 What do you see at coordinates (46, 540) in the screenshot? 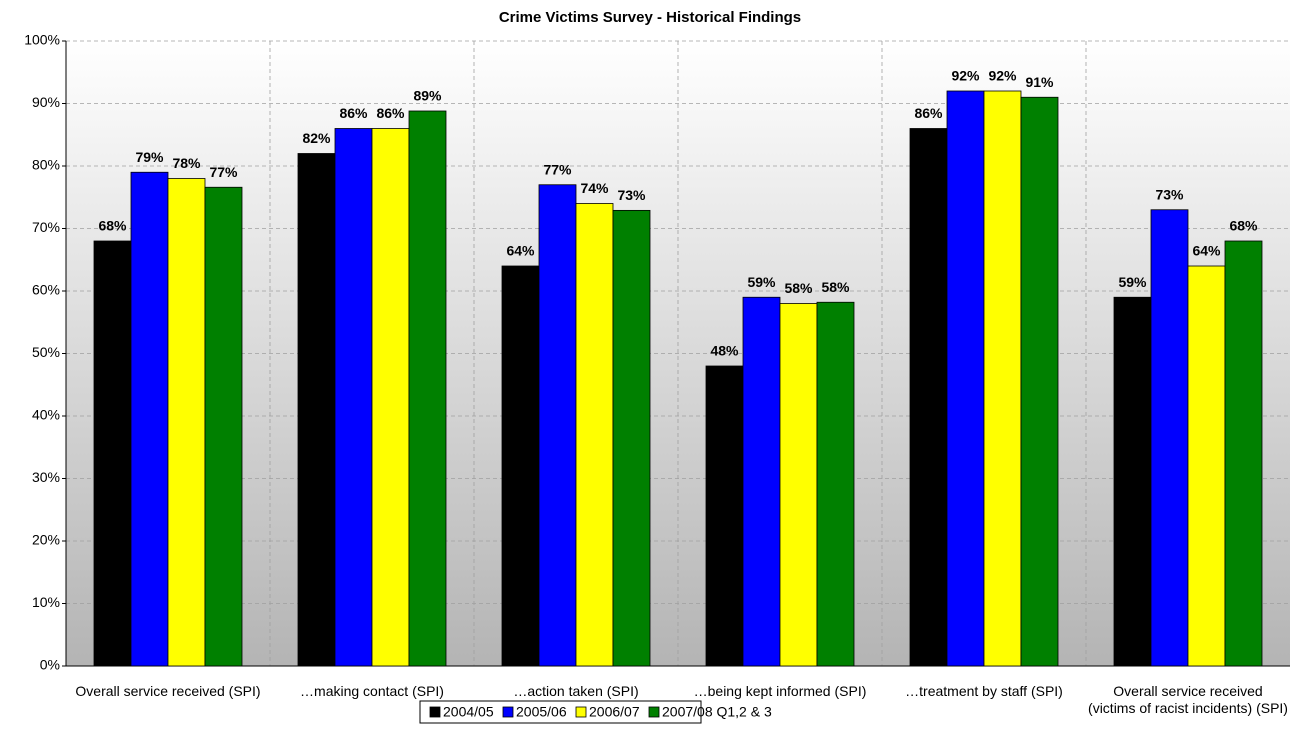
I see `y-tick-label: 20%` at bounding box center [46, 540].